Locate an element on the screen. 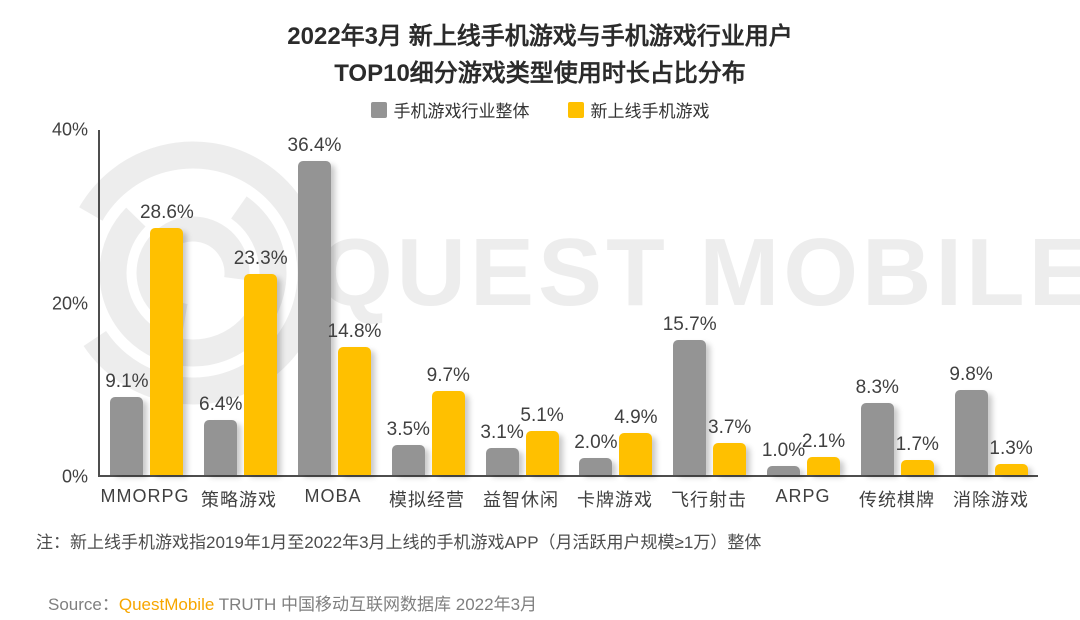  bar-industry: 8.3% is located at coordinates (877, 426).